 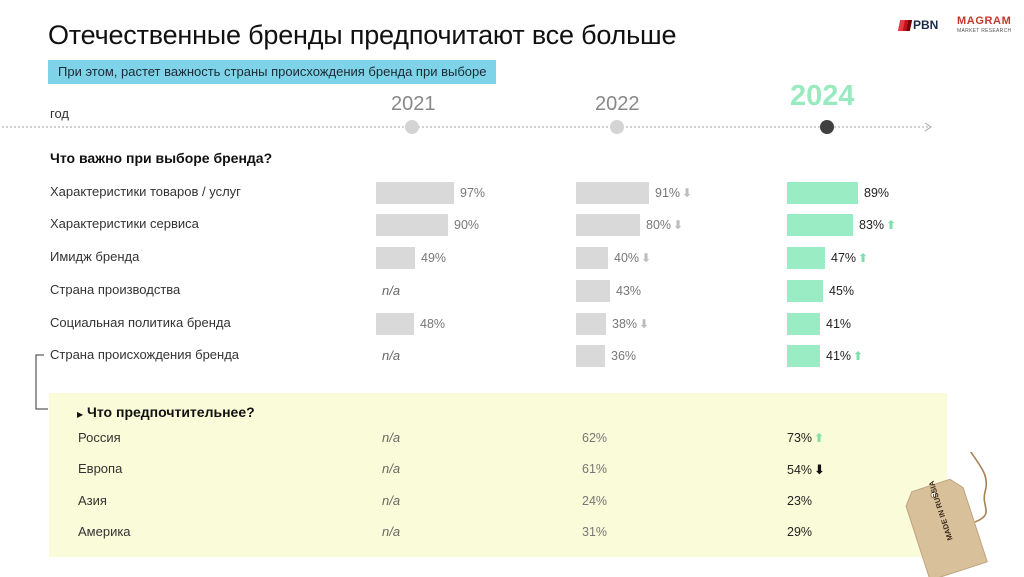 I want to click on importance-value-label: 80% ⬇, so click(x=664, y=225).